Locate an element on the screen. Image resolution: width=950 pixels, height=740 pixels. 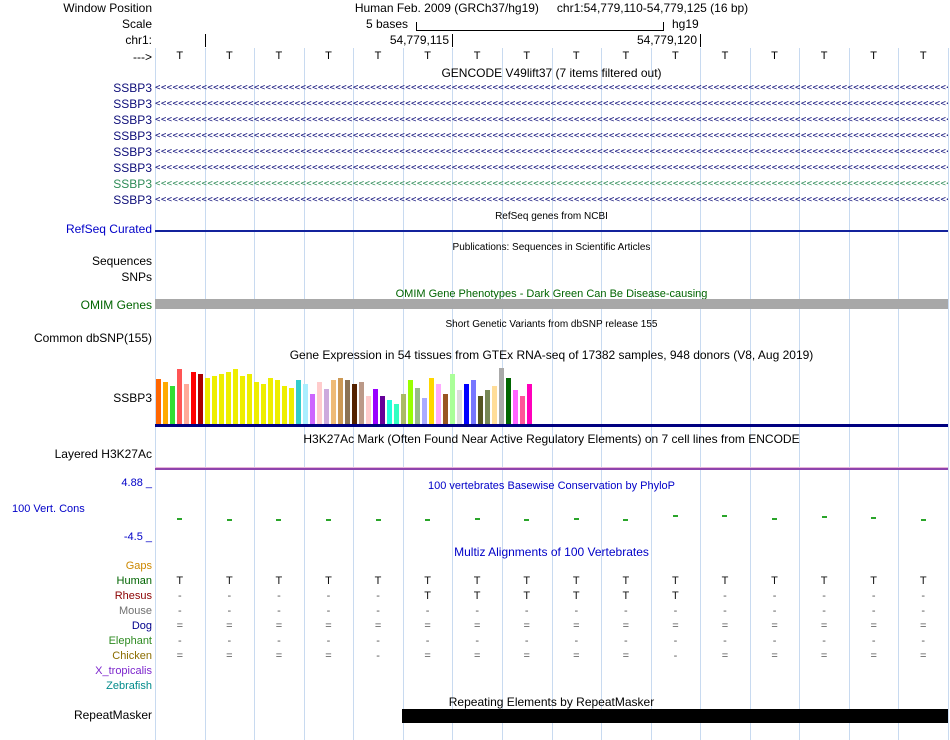
multiz-species-label: Elephant is located at coordinates (130, 641).